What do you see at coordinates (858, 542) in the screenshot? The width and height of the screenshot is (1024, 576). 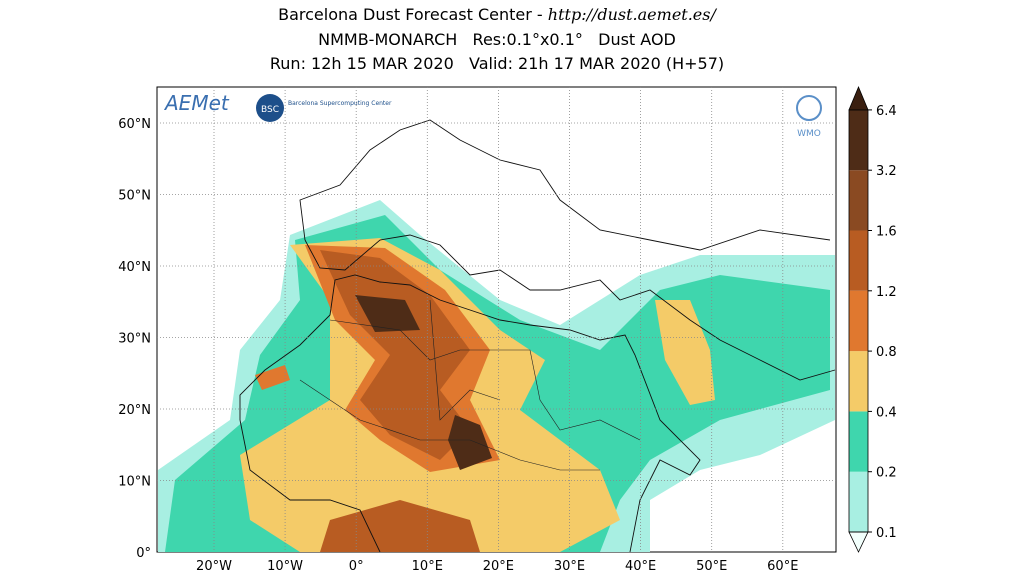 I see `colorbar-extend-bottom` at bounding box center [858, 542].